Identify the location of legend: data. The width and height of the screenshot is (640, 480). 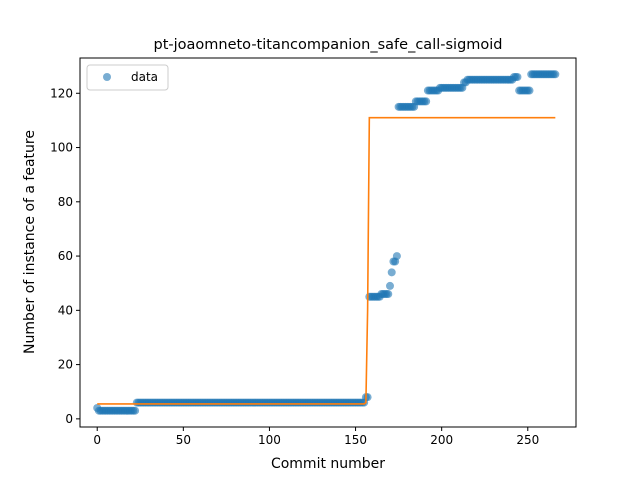
(127, 77).